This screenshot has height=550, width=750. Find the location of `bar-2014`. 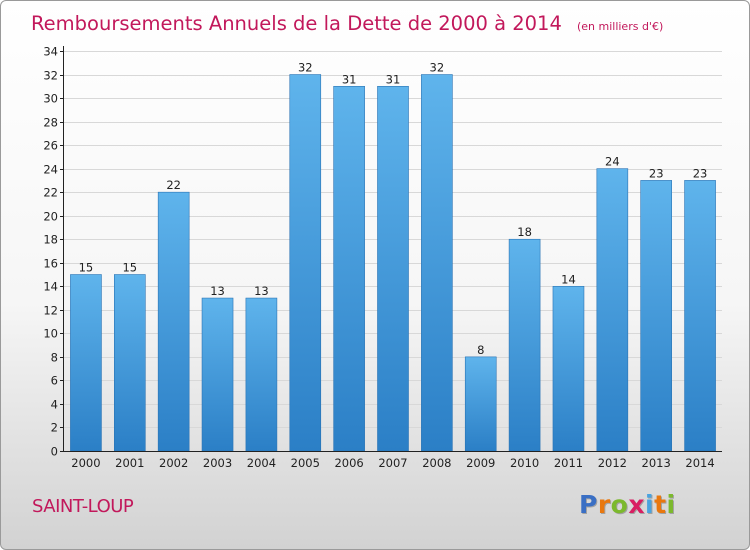

bar-2014 is located at coordinates (700, 316).